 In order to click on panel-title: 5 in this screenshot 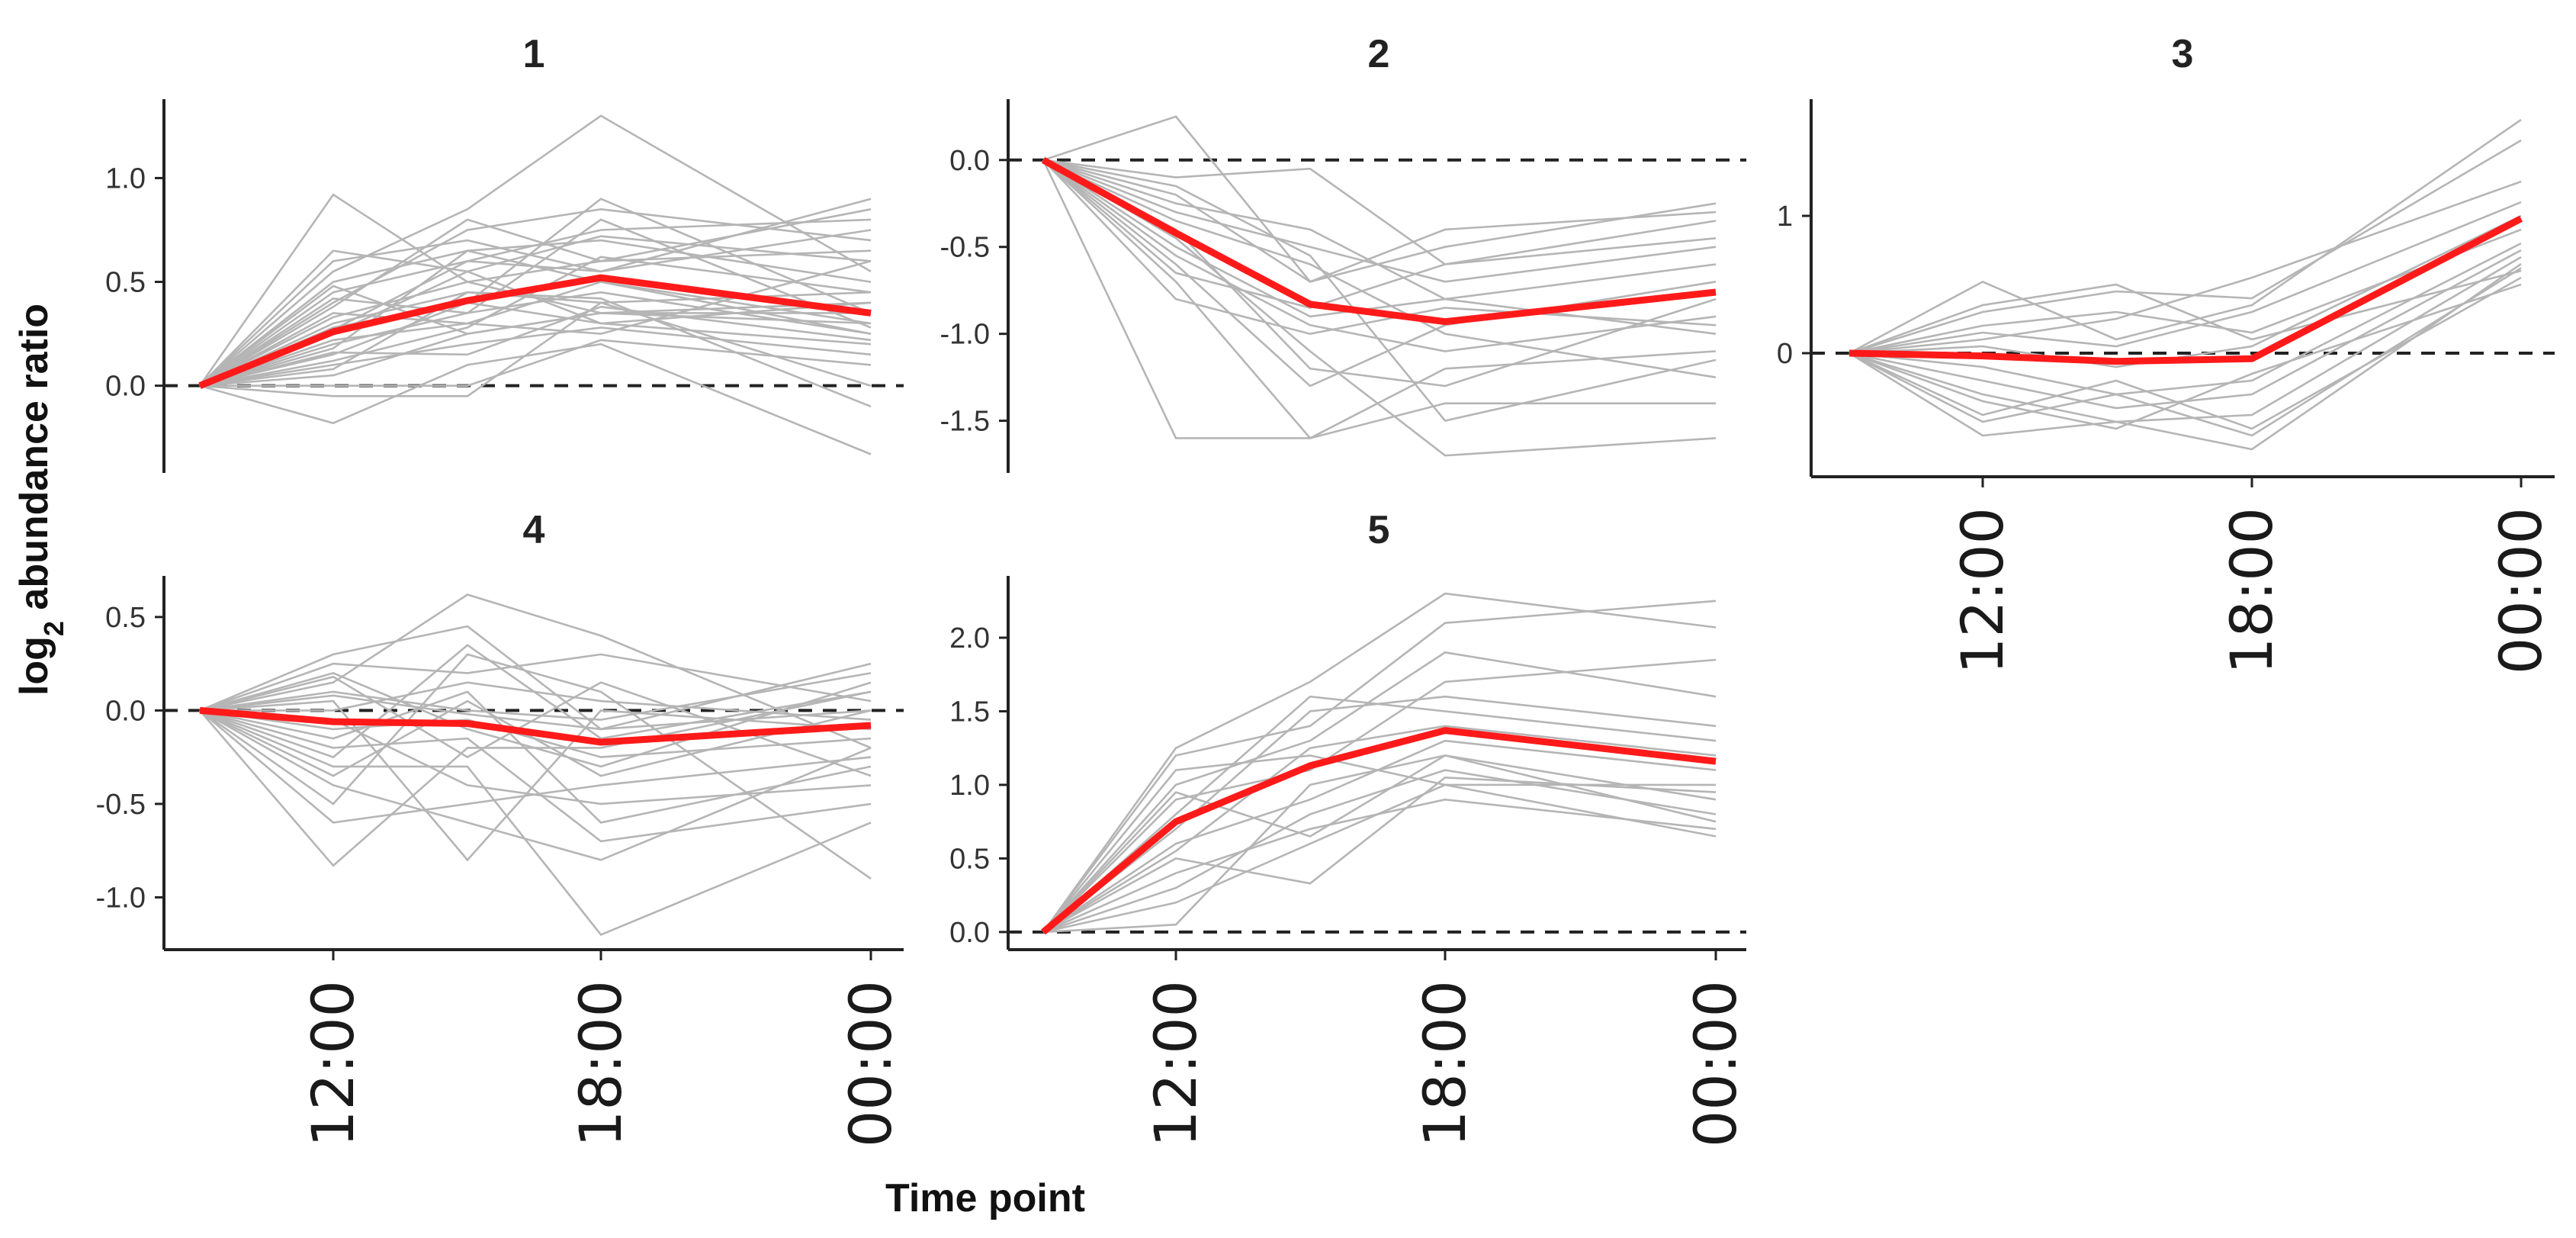, I will do `click(1379, 530)`.